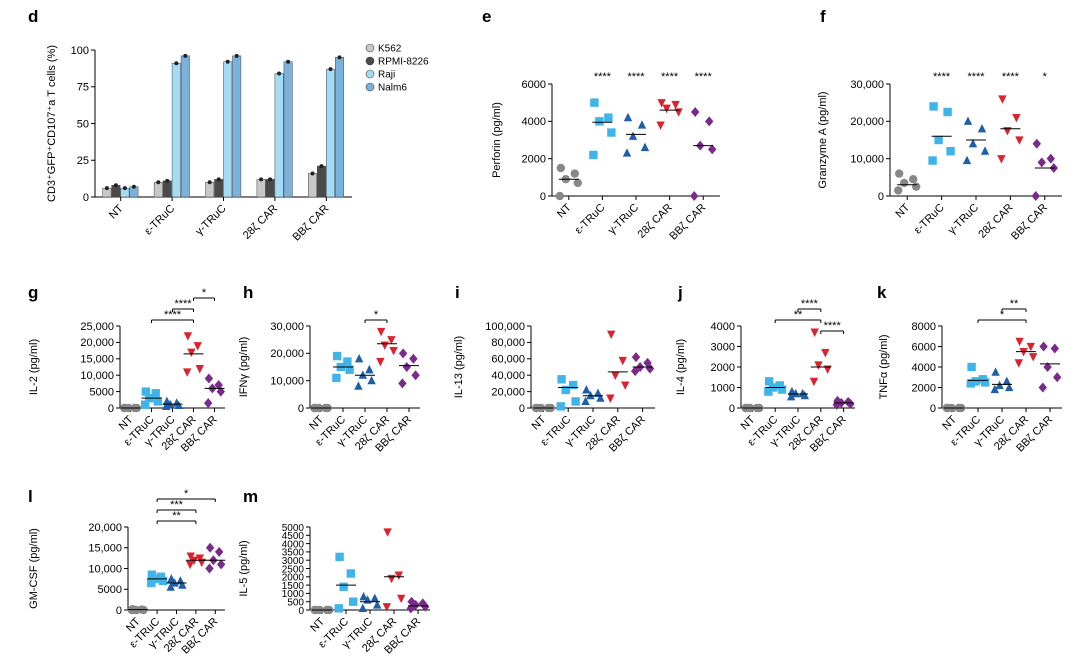 The height and width of the screenshot is (671, 1080). I want to click on y-tick-label: 75, so click(83, 88).